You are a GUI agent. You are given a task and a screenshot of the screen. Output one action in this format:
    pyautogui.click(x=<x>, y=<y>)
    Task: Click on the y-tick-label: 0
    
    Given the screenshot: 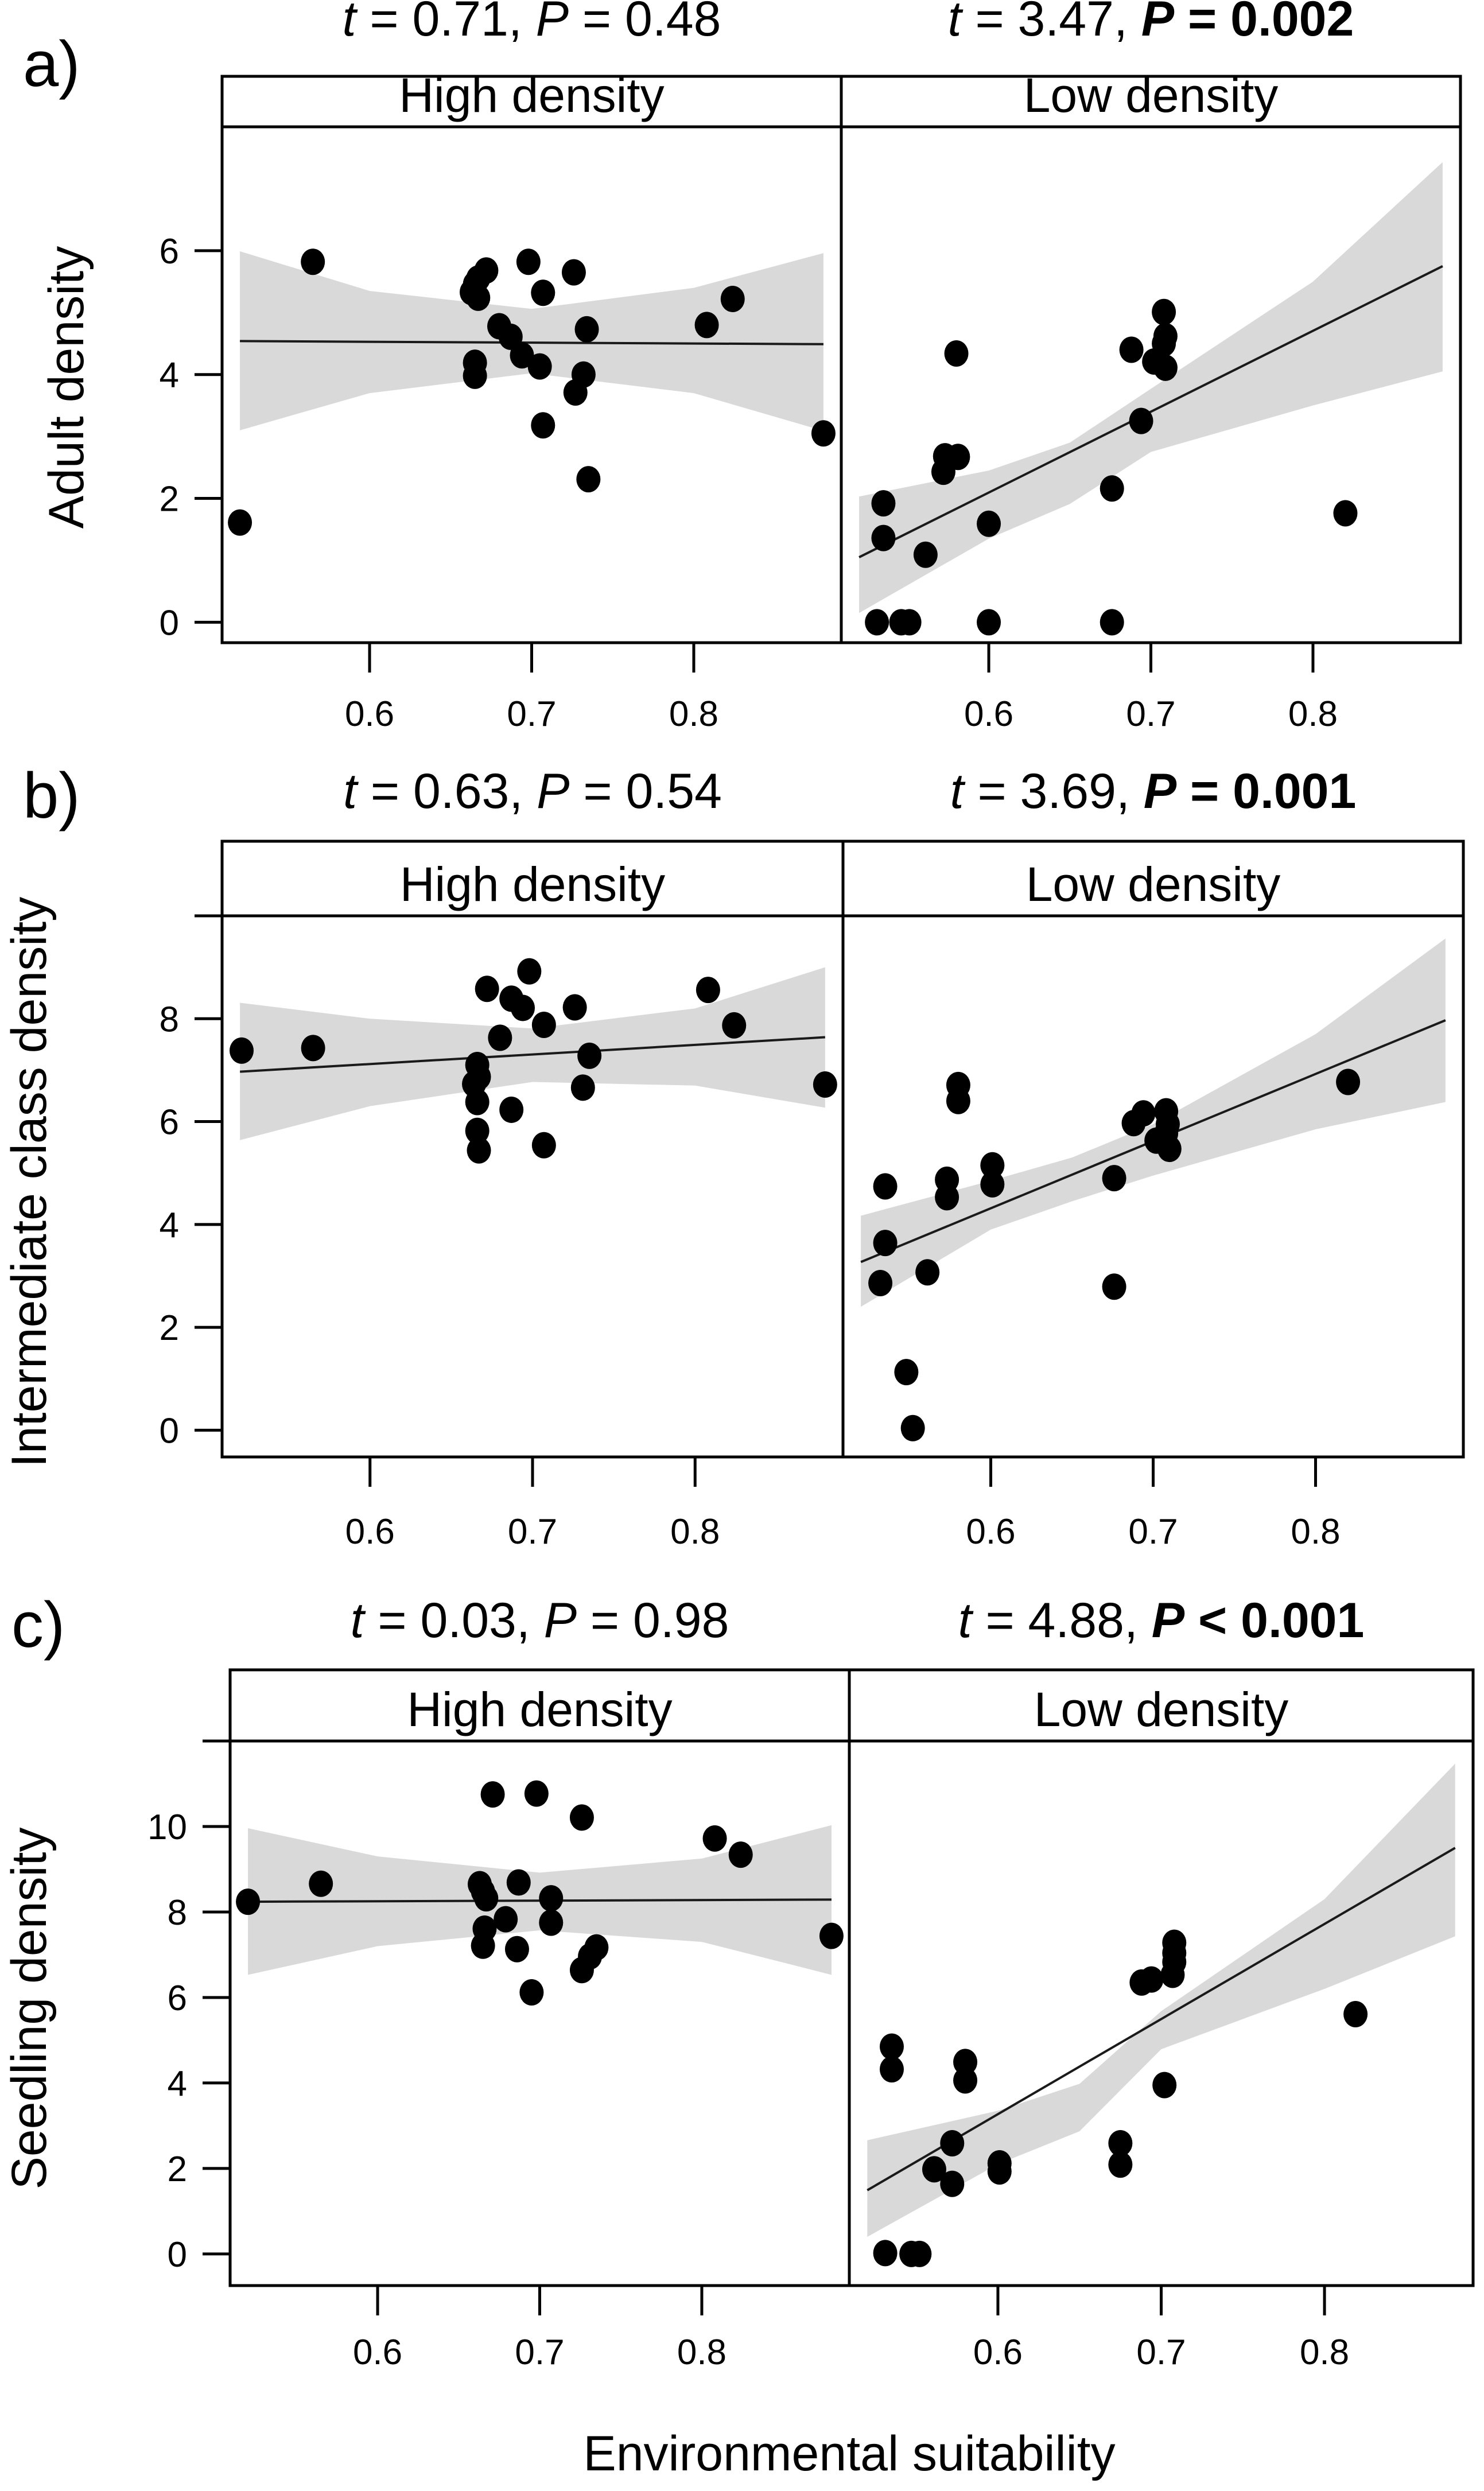 What is the action you would take?
    pyautogui.click(x=169, y=1431)
    